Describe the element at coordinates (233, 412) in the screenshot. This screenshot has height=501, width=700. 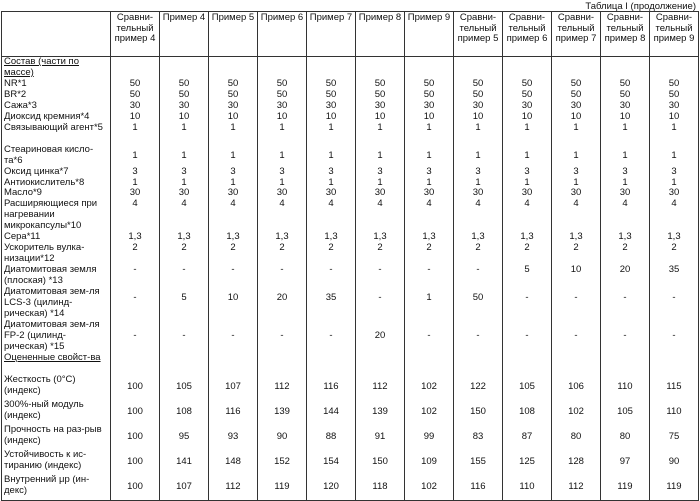
I see `value-cell: 116` at that location.